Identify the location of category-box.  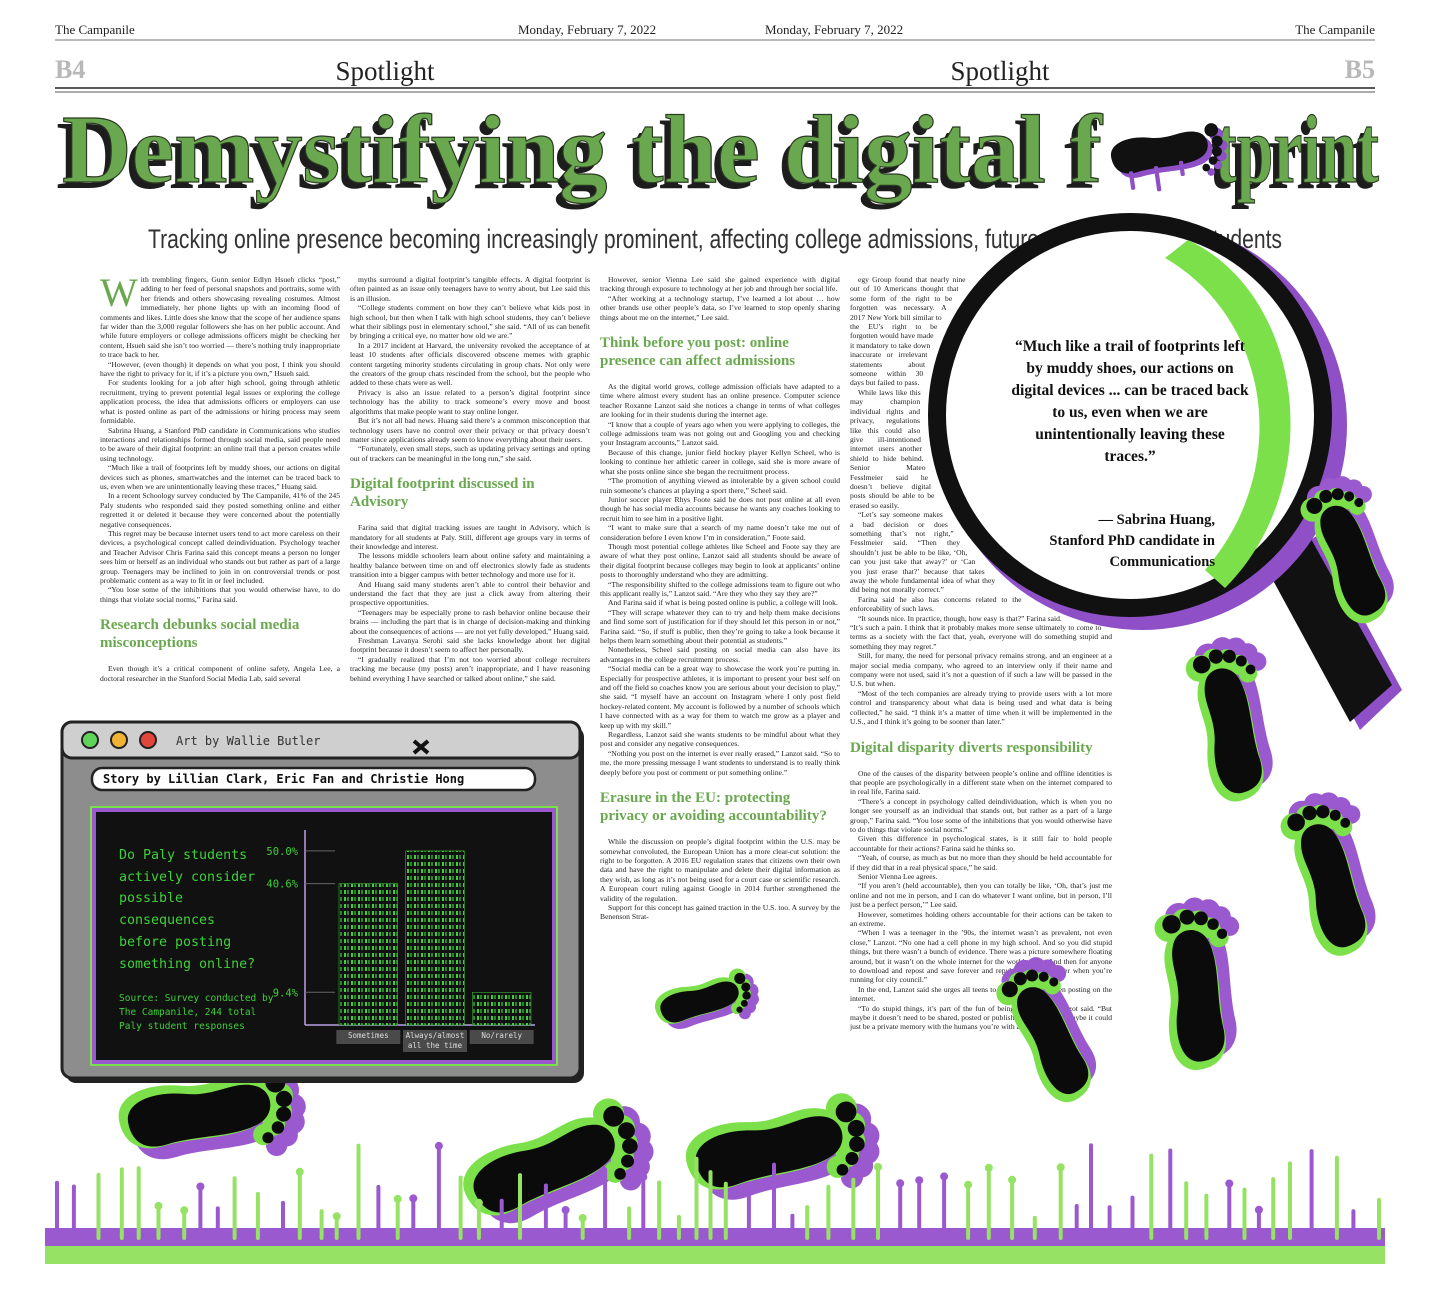
(501, 1037).